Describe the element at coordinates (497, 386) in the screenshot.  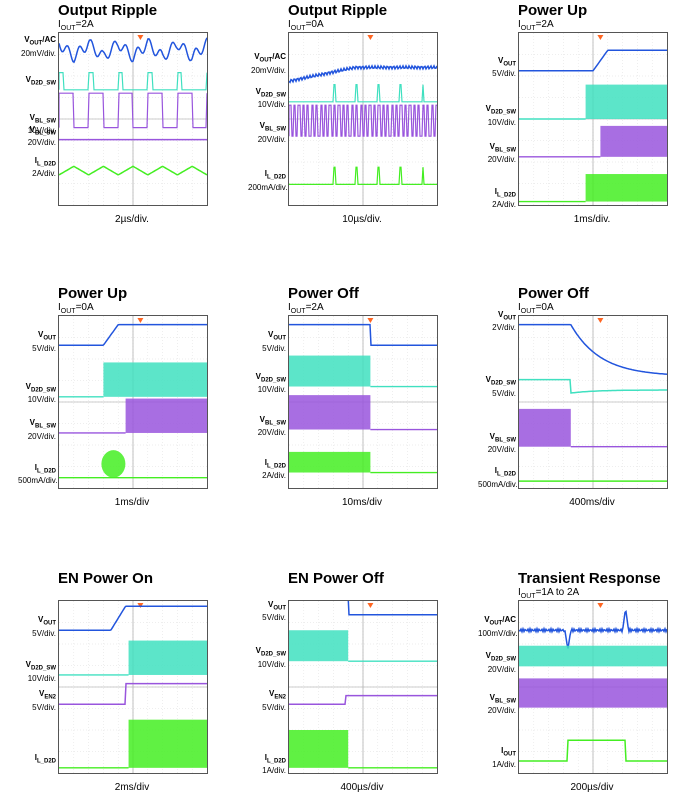
I see `channel-label: VD2D_SW 5V/div.` at that location.